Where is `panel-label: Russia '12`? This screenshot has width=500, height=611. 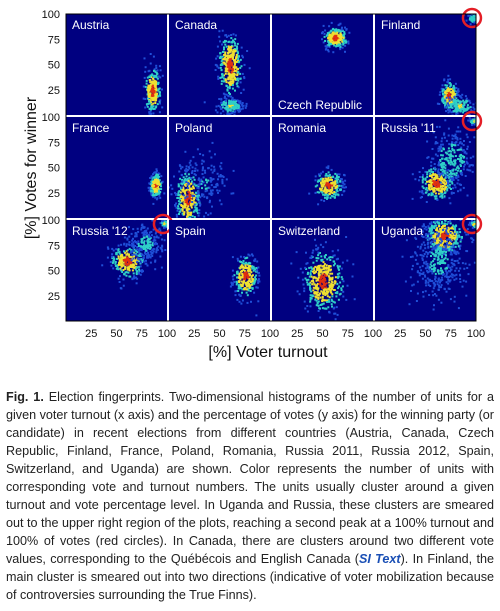 panel-label: Russia '12 is located at coordinates (100, 231).